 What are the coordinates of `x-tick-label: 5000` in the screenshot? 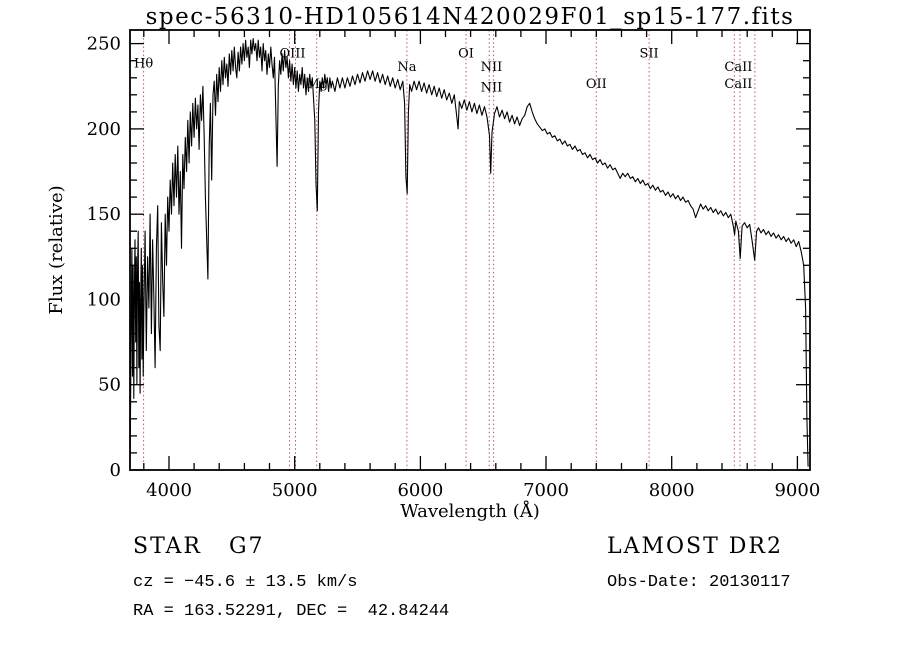 It's located at (295, 490).